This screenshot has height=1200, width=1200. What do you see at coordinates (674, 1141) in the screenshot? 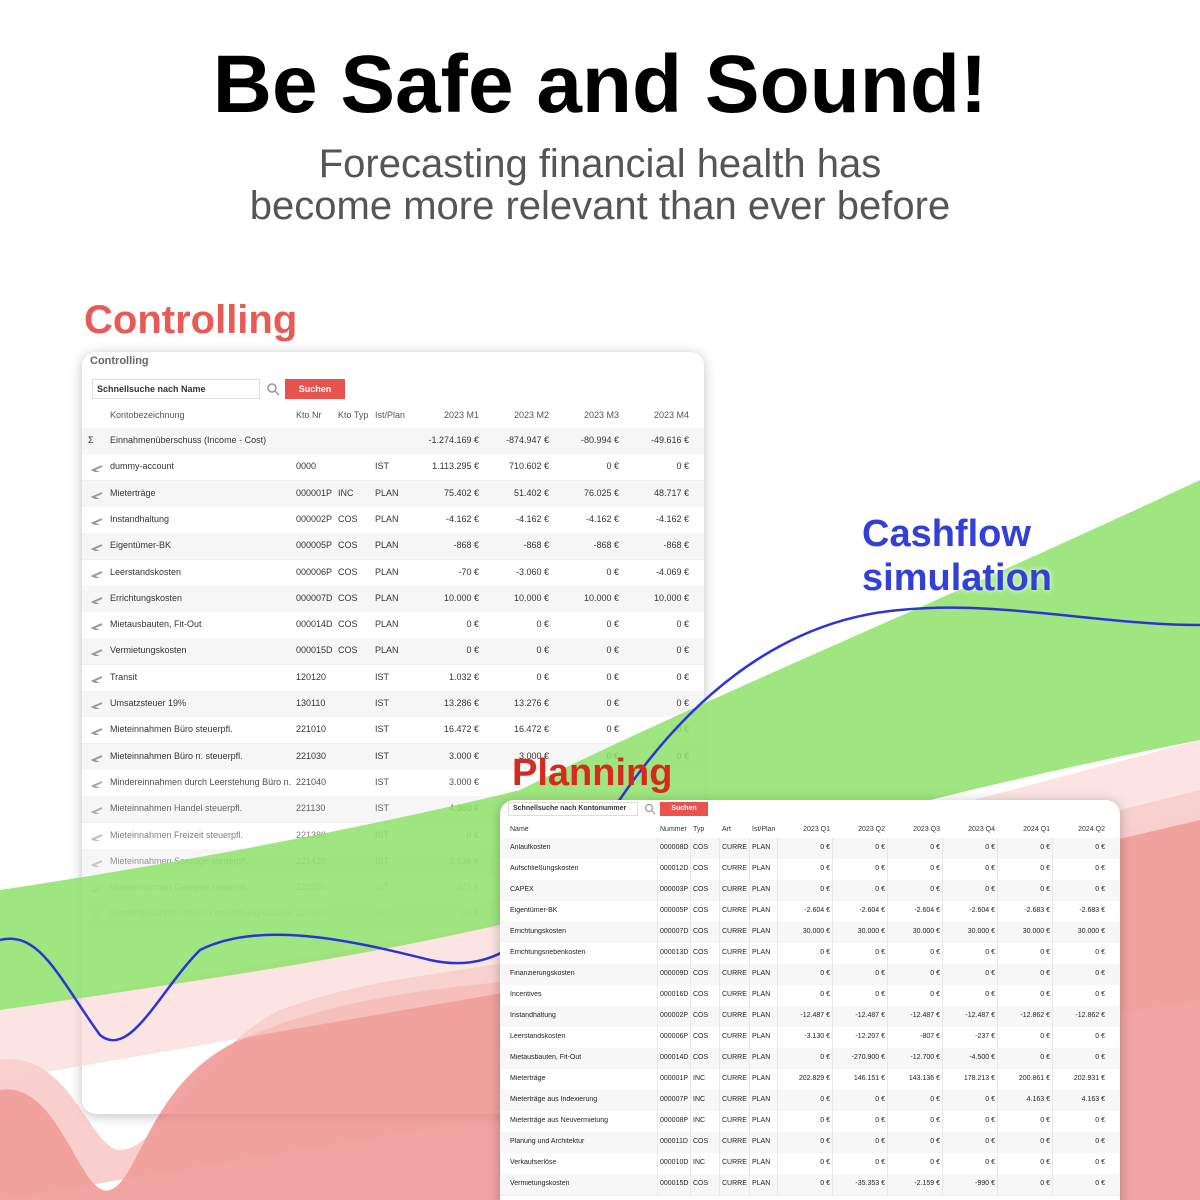
I see `table-cell: 000011D` at bounding box center [674, 1141].